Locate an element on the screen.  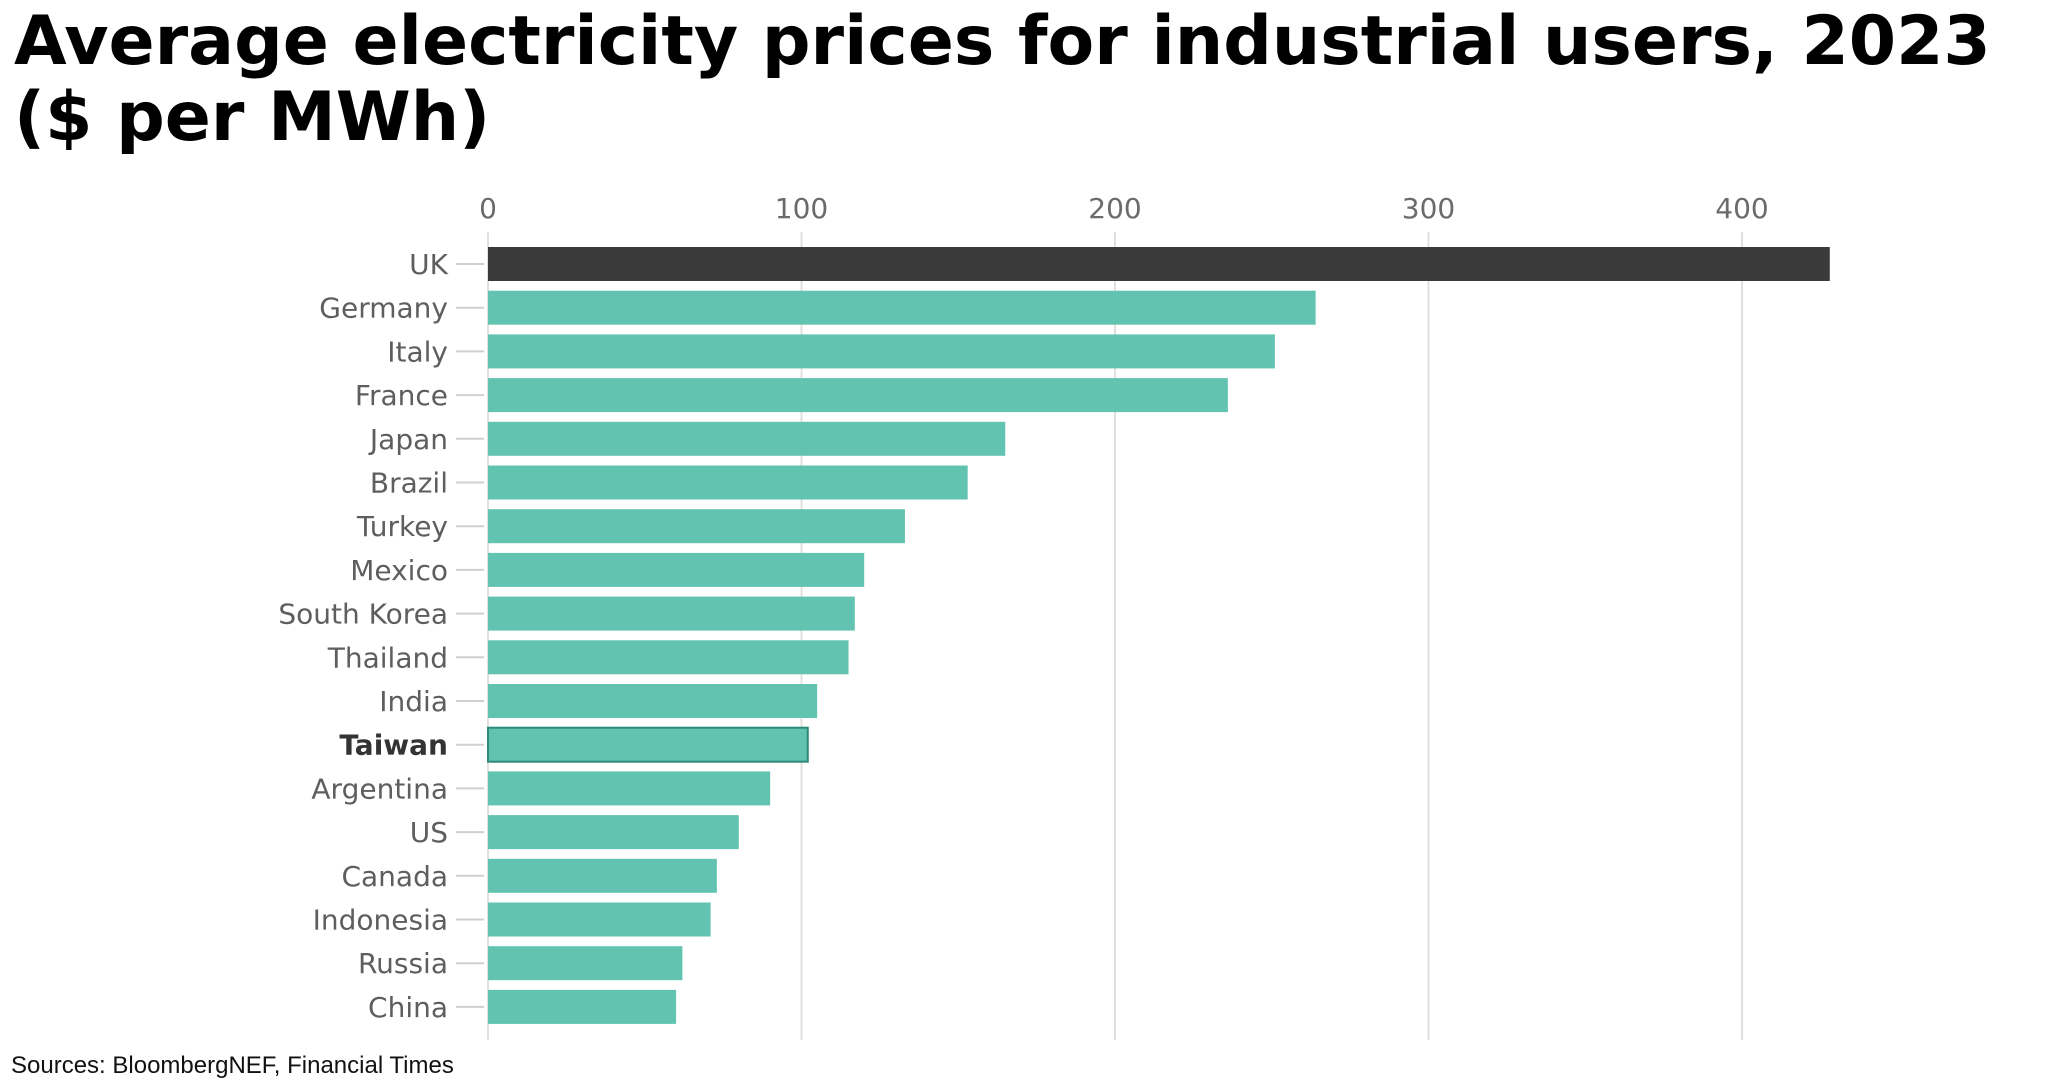
category-label-japan: Japan is located at coordinates (408, 439).